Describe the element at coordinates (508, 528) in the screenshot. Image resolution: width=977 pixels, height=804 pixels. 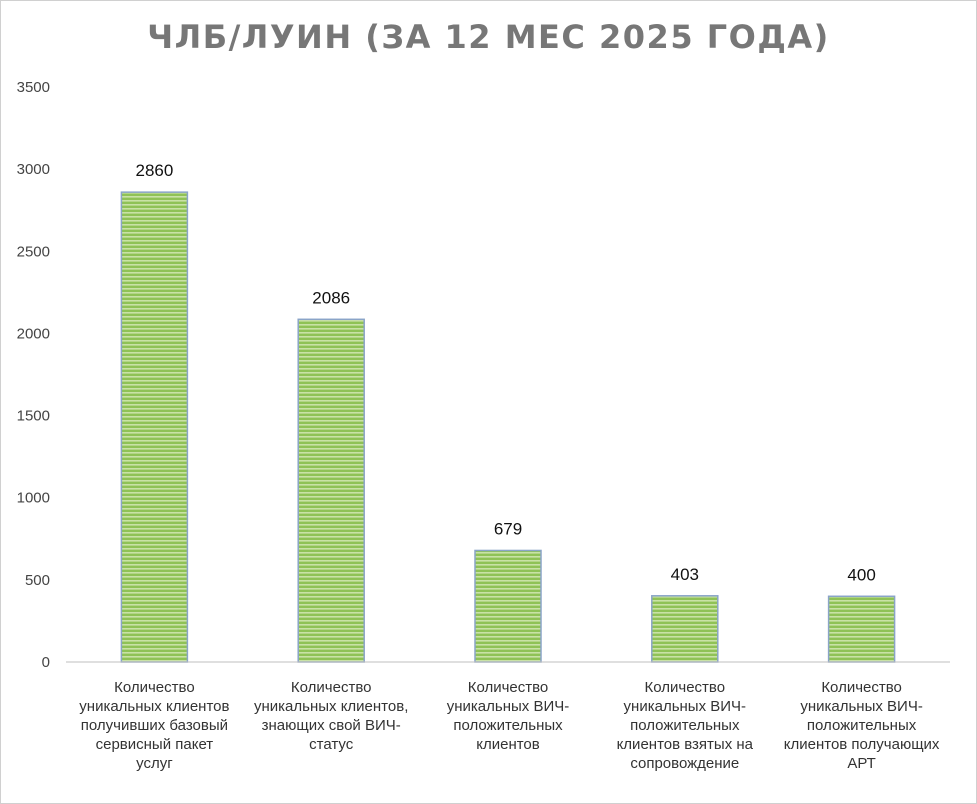
I see `data-label: 679` at that location.